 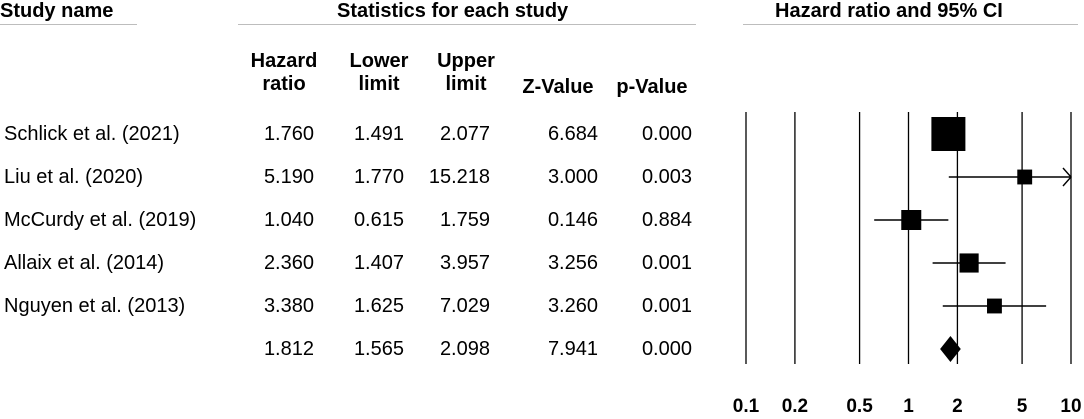 What do you see at coordinates (284, 84) in the screenshot?
I see `col-hazard-ratio-line2: ratio` at bounding box center [284, 84].